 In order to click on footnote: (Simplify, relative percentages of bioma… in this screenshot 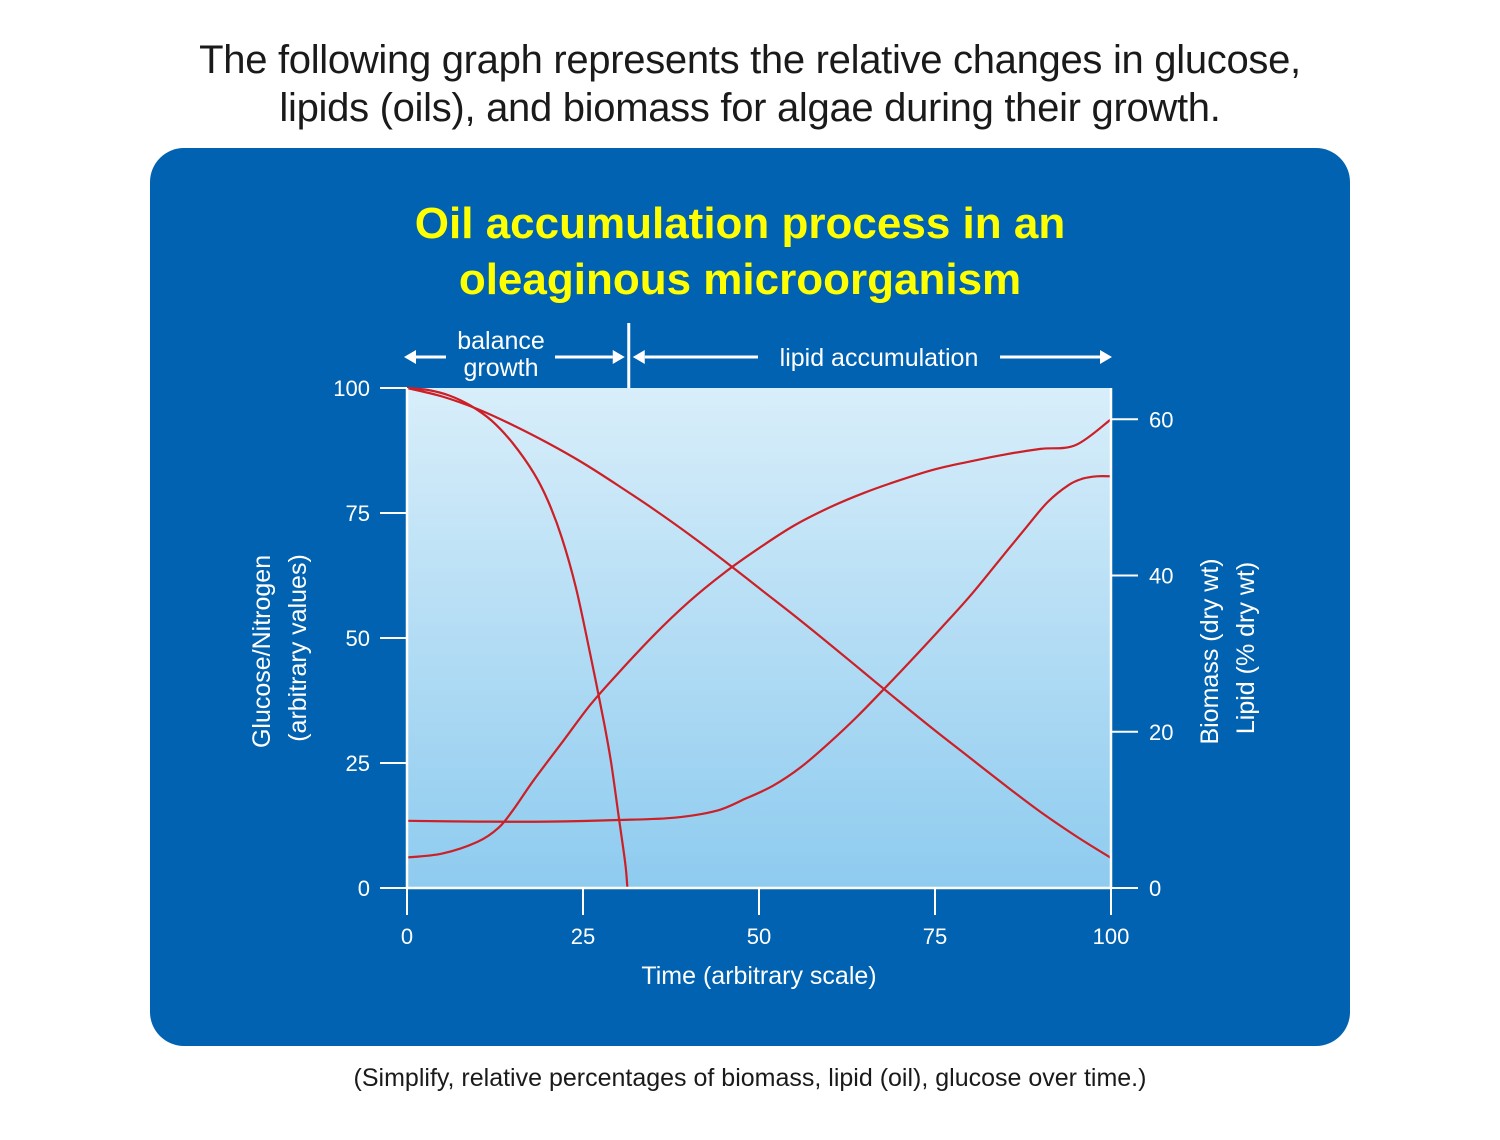, I will do `click(750, 1078)`.